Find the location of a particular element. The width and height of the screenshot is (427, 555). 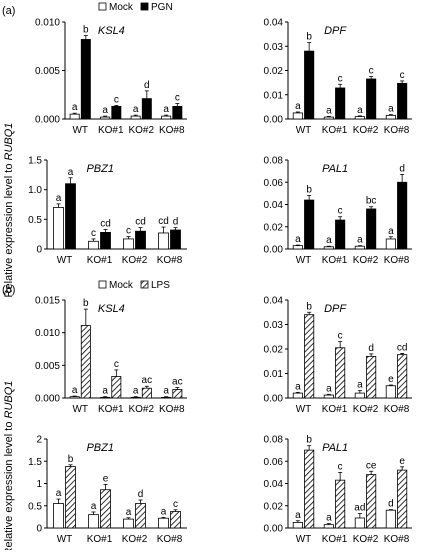

y-tick-label: 1.5 is located at coordinates (35, 161).